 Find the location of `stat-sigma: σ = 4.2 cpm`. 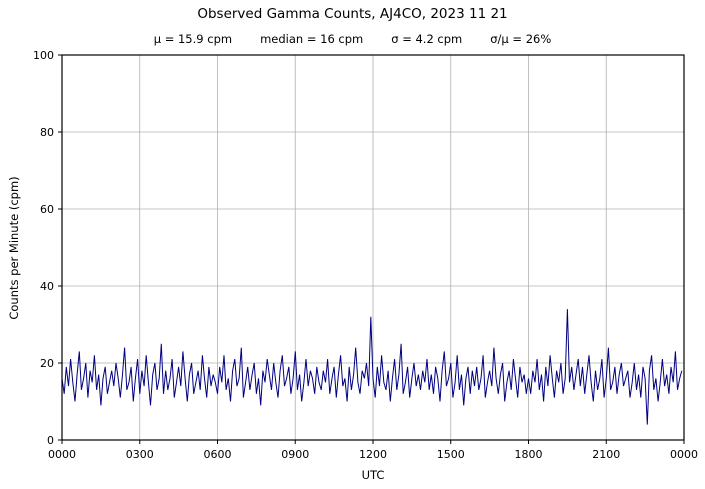

stat-sigma: σ = 4.2 cpm is located at coordinates (427, 39).